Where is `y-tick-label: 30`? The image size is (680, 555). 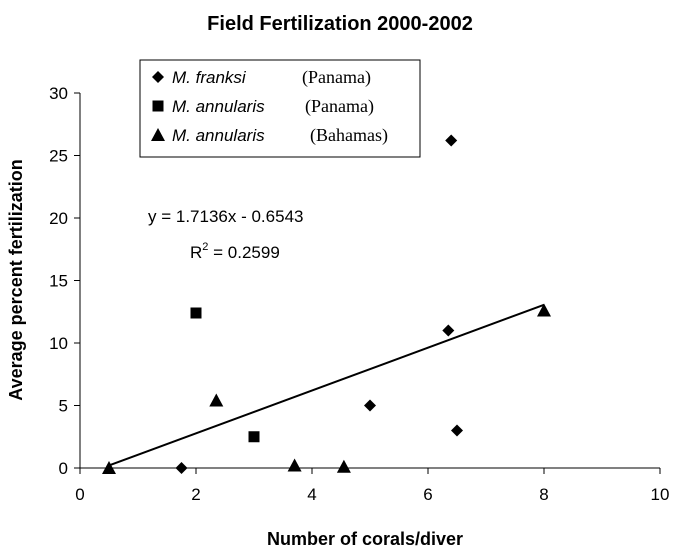
y-tick-label: 30 is located at coordinates (58, 93).